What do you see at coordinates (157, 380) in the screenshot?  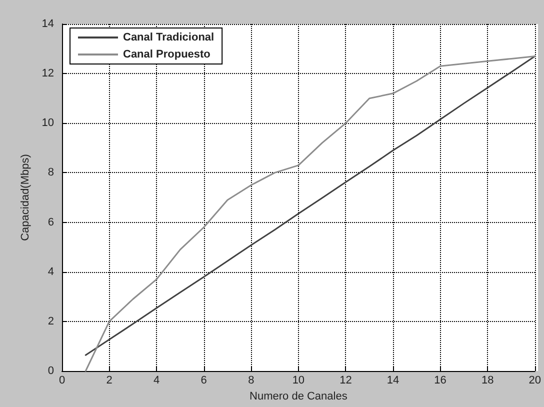 I see `x-tick-label: 4` at bounding box center [157, 380].